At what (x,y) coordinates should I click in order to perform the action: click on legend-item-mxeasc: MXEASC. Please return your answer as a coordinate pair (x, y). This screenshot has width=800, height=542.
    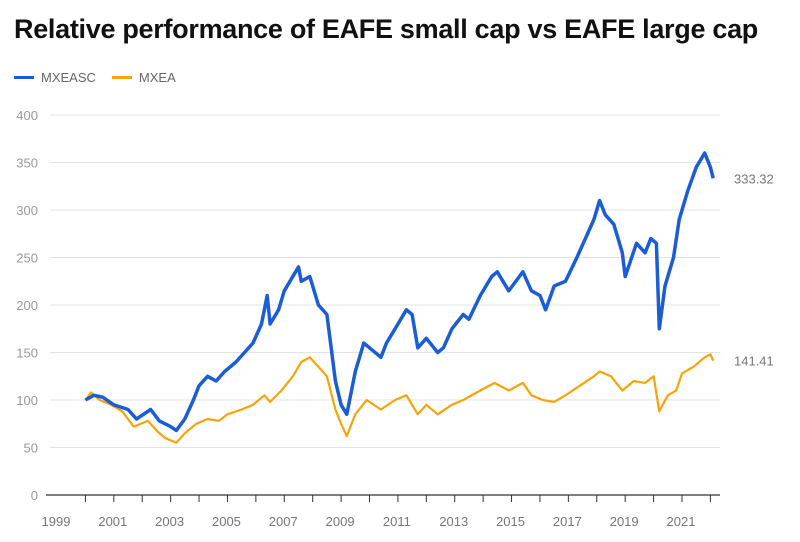
    Looking at the image, I should click on (55, 77).